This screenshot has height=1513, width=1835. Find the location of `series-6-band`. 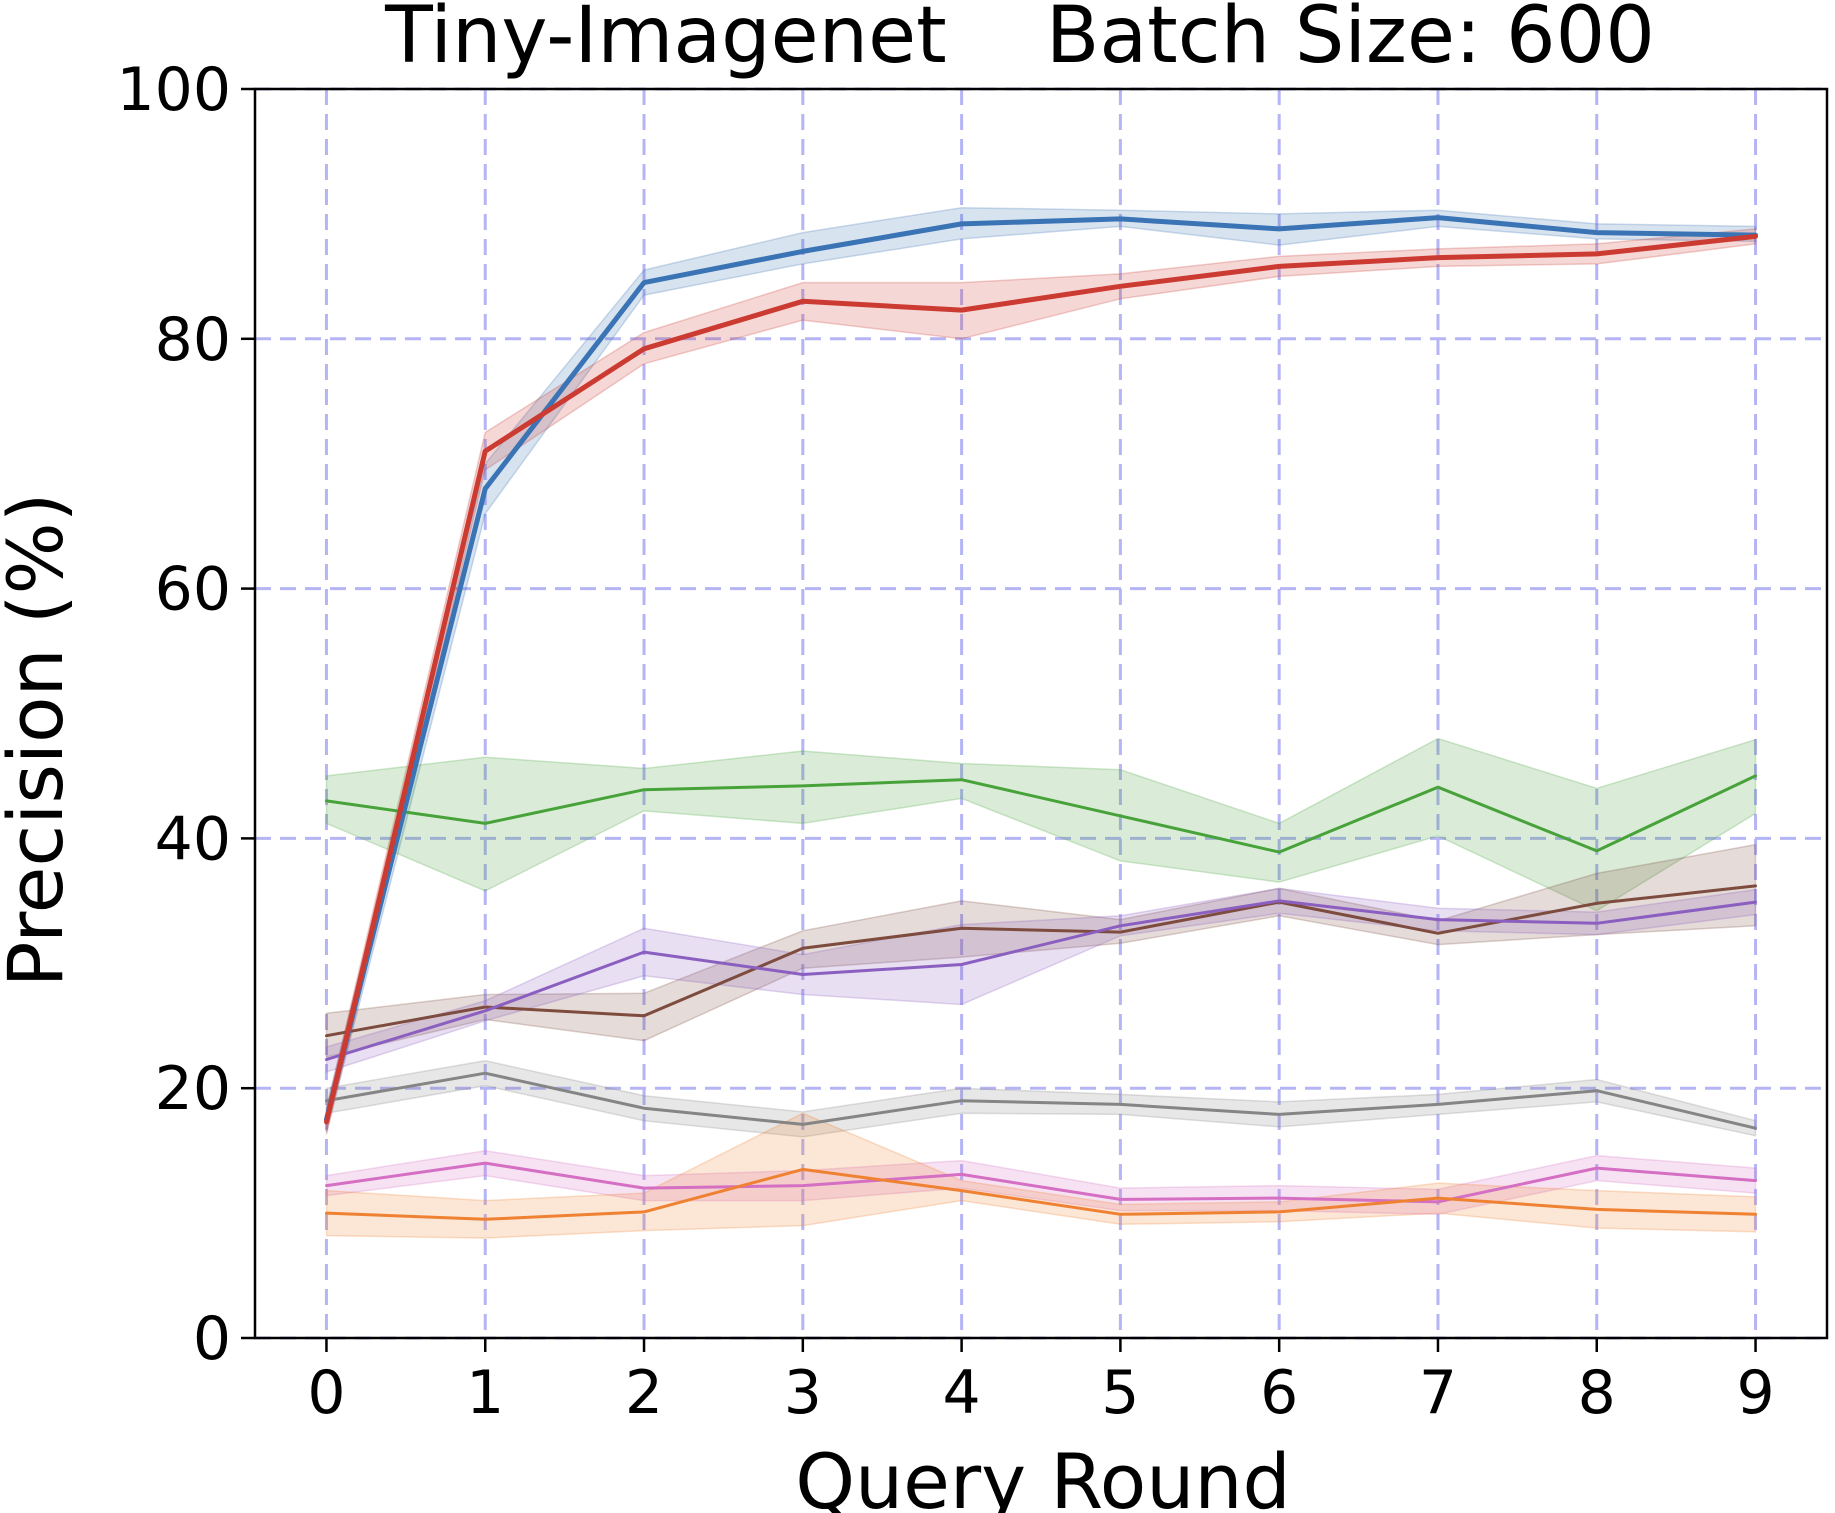

series-6-band is located at coordinates (1041, 1098).